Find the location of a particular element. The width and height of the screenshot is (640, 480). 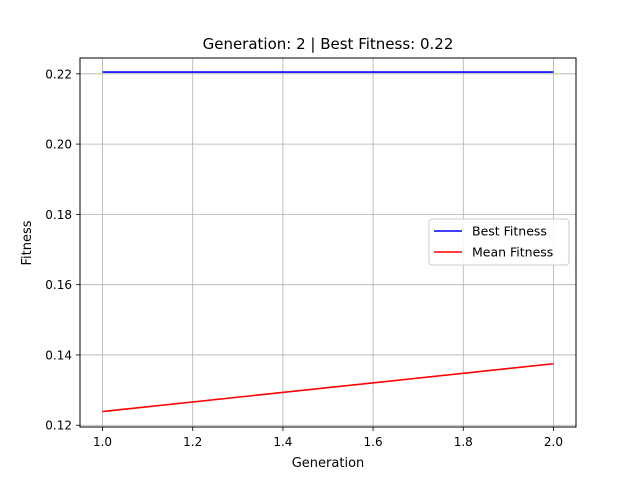

x-tick-label: 1.4 is located at coordinates (282, 442).